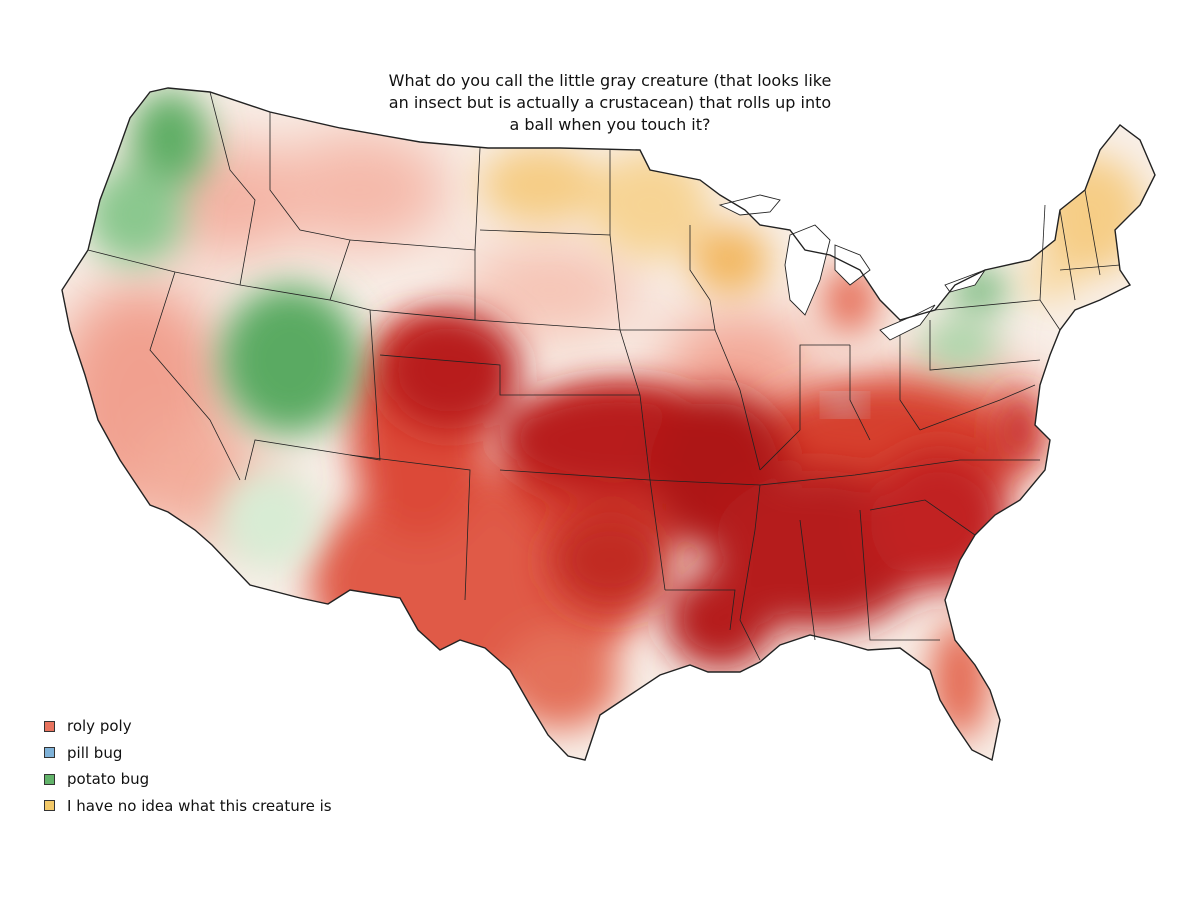 This screenshot has width=1200, height=900. What do you see at coordinates (95, 752) in the screenshot?
I see `legend-label-pill-bug: pill bug` at bounding box center [95, 752].